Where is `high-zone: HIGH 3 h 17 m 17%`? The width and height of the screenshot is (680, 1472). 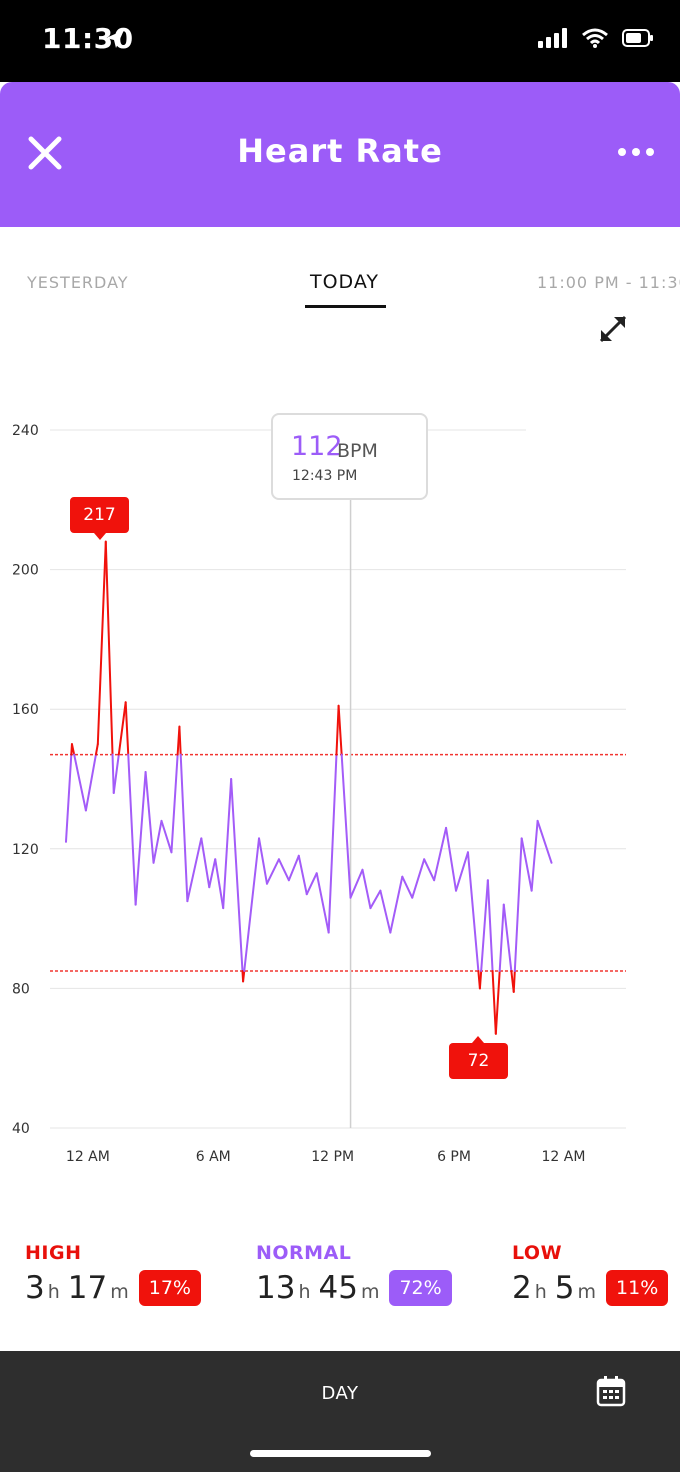
high-zone: HIGH 3 h 17 m 17% is located at coordinates (113, 1274).